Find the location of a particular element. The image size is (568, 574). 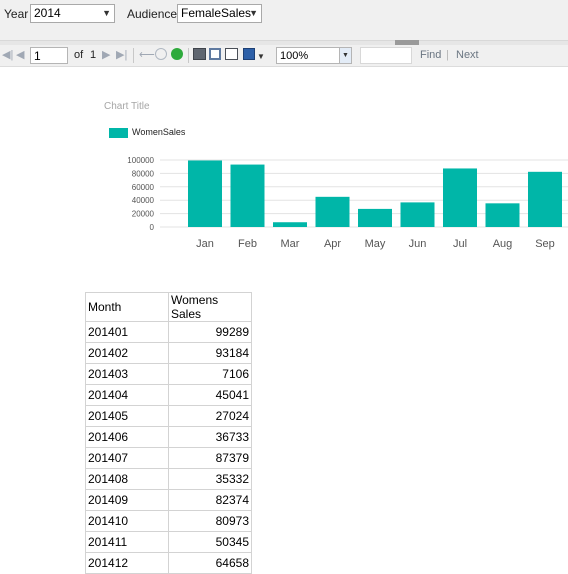

year-label: Year is located at coordinates (16, 14).